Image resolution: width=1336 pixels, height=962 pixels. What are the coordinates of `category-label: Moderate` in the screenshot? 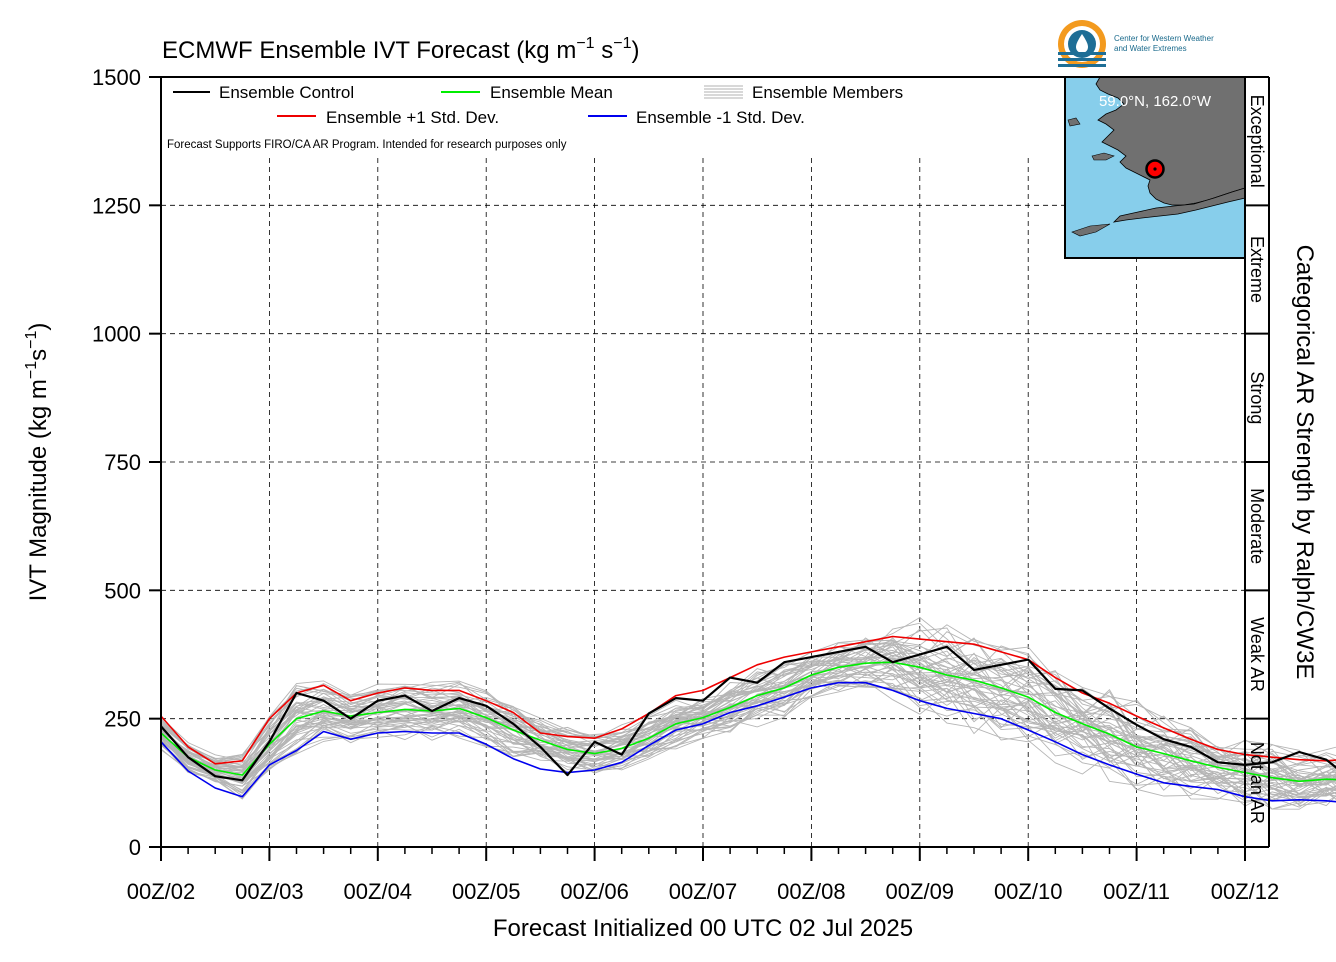 It's located at (1257, 526).